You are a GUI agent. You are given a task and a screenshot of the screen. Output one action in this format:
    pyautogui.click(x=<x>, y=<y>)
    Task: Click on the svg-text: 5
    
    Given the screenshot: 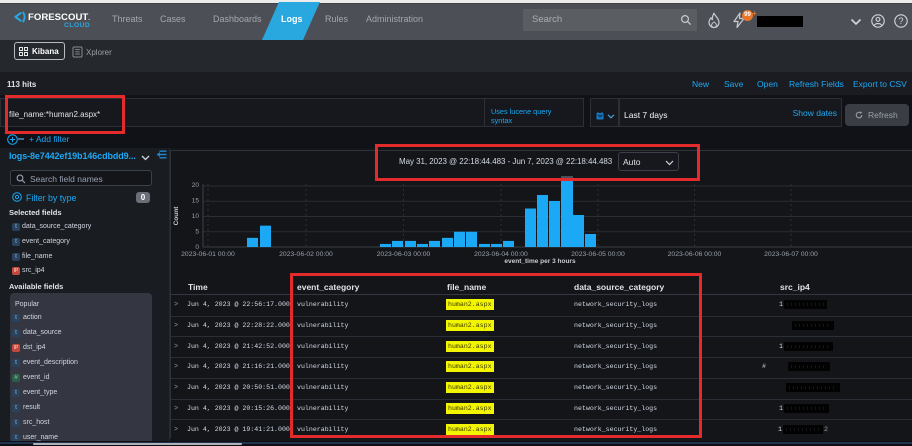 What is the action you would take?
    pyautogui.click(x=197, y=232)
    